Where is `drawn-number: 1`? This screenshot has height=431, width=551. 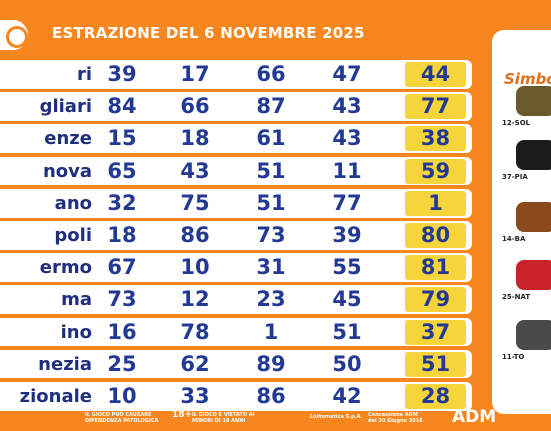
drawn-number: 1 is located at coordinates (271, 331).